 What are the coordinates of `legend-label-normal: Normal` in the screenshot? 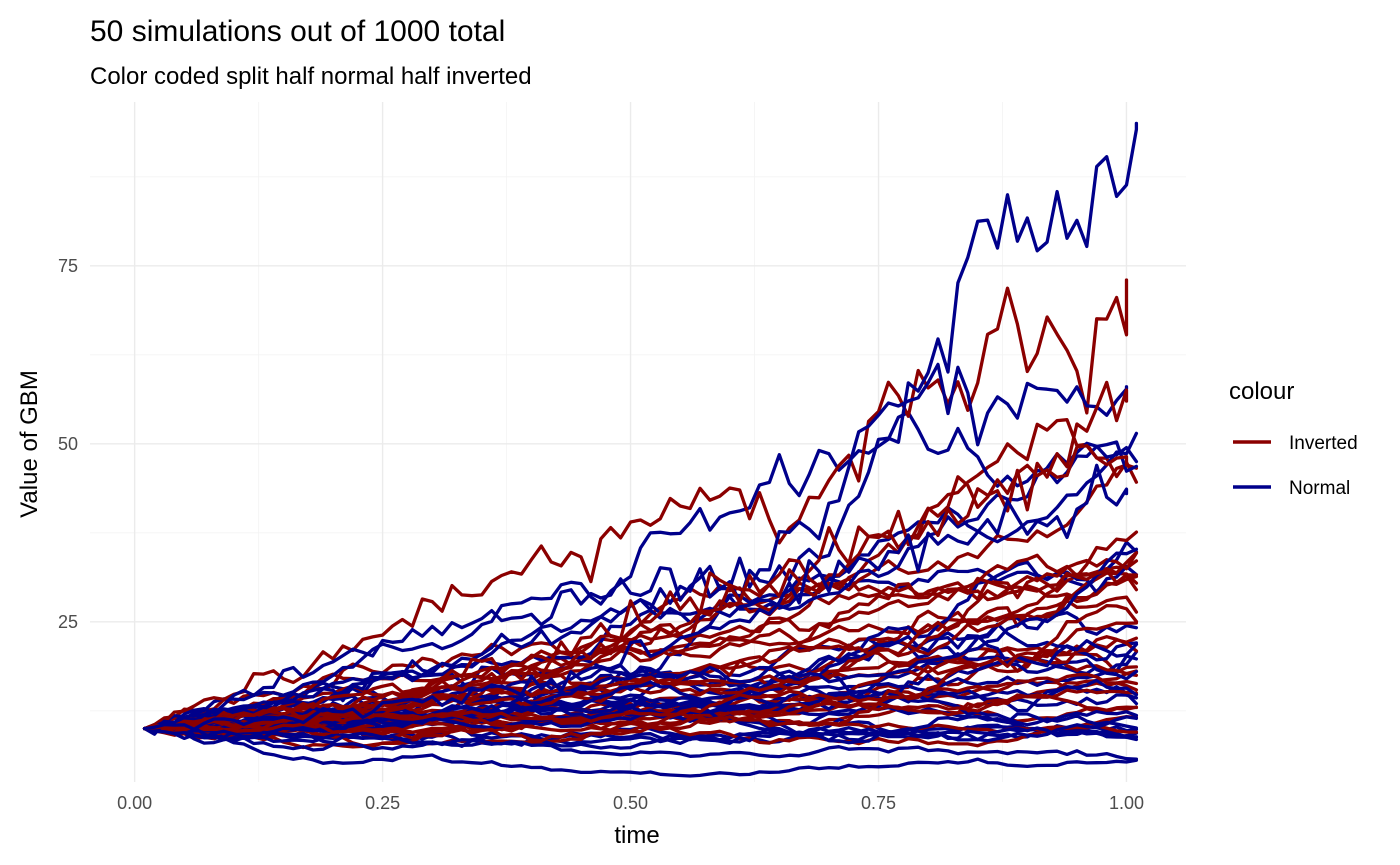 It's located at (1319, 488).